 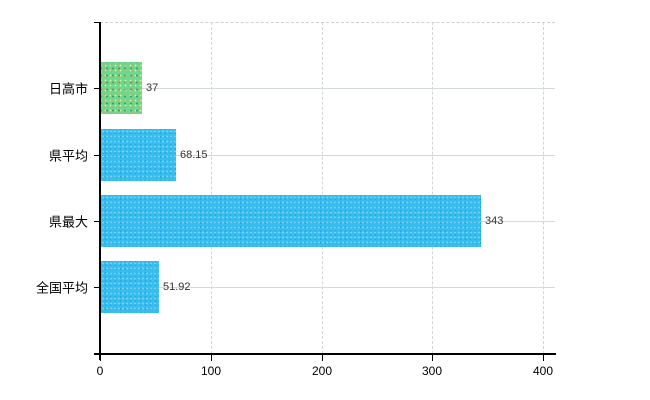 I want to click on plot-top-border, so click(x=327, y=22).